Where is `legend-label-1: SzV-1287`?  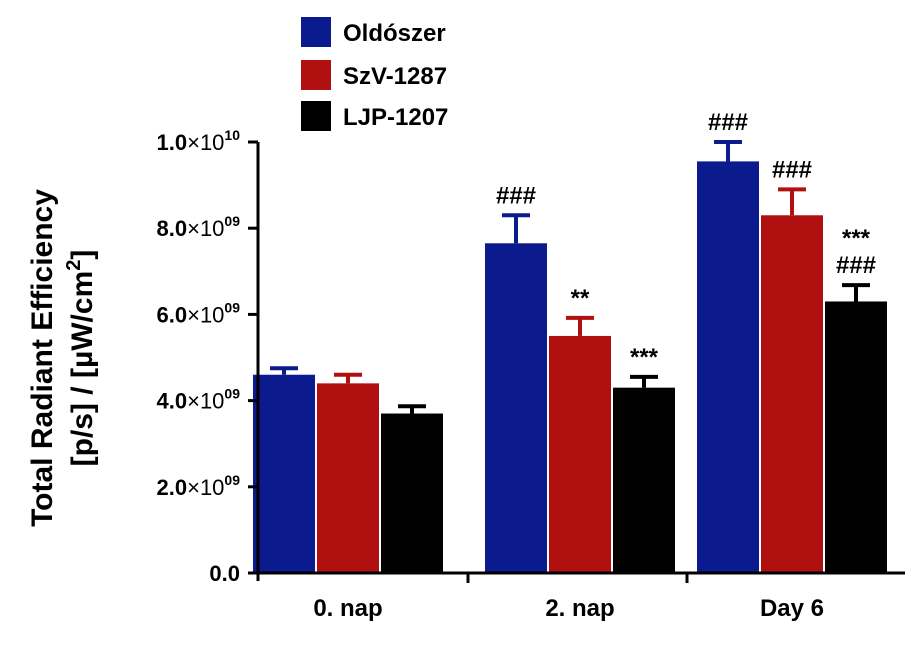
legend-label-1: SzV-1287 is located at coordinates (395, 76).